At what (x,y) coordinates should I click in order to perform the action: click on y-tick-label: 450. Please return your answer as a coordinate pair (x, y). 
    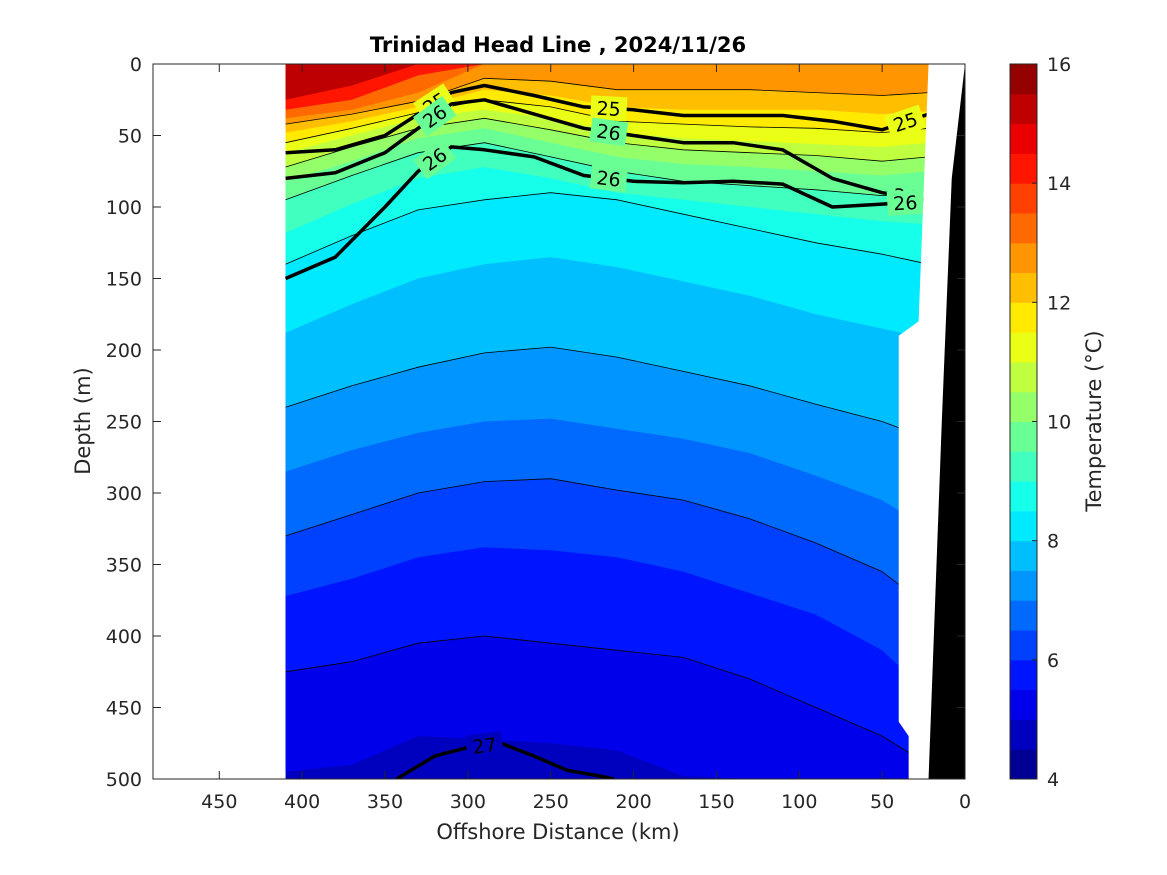
    Looking at the image, I should click on (124, 709).